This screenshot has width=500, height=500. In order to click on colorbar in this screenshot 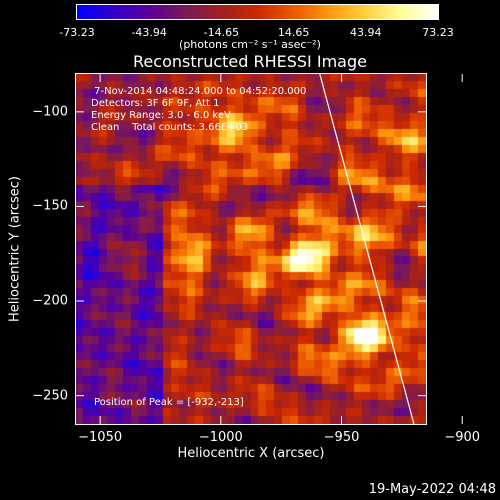, I will do `click(257, 12)`.